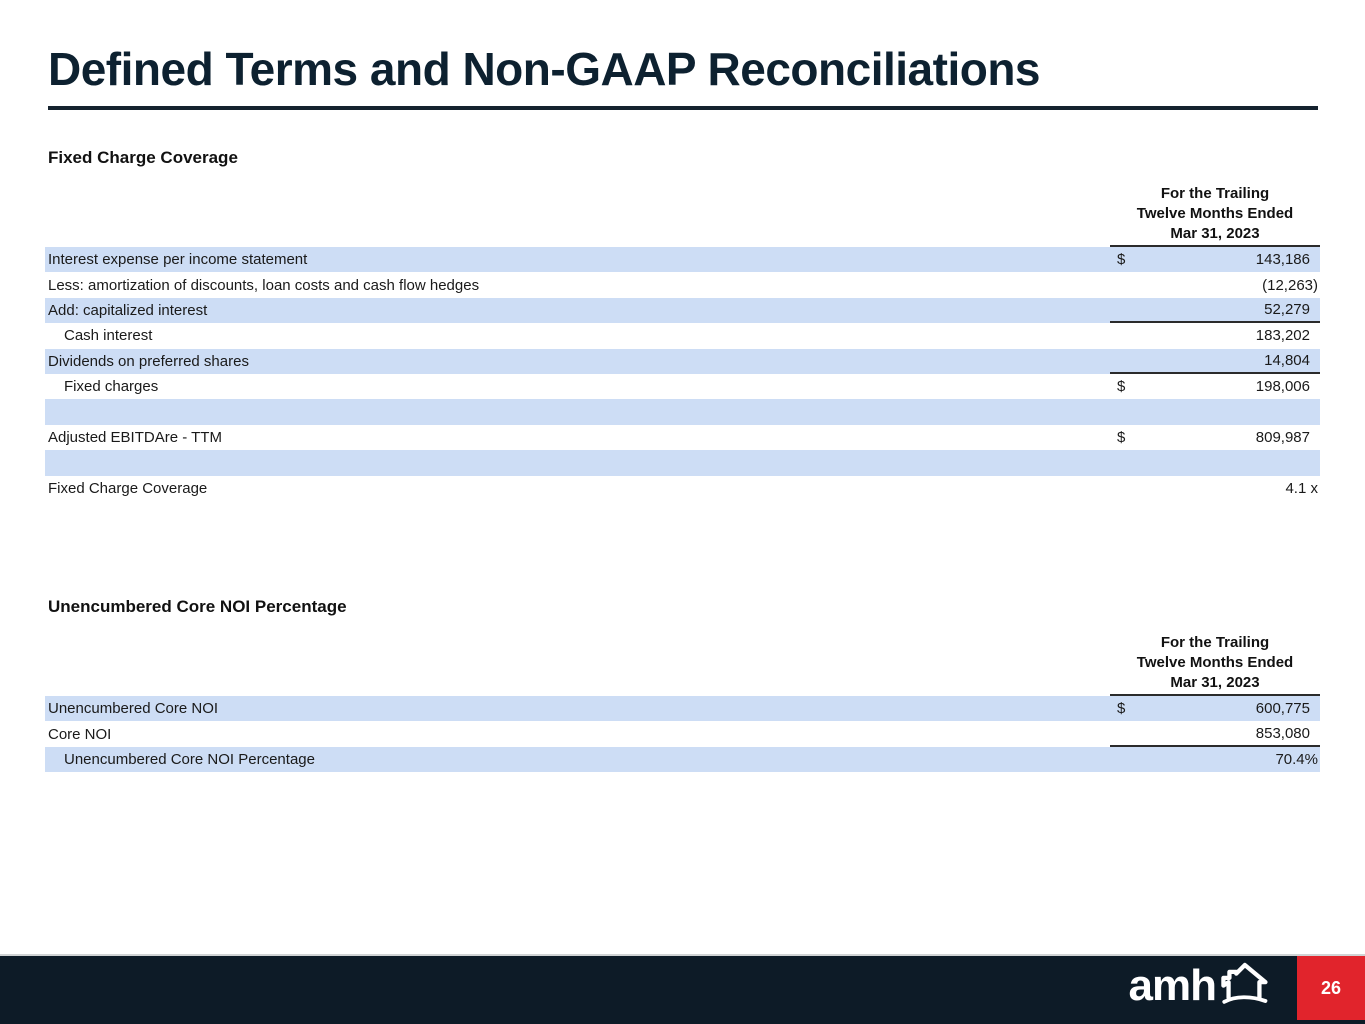 The width and height of the screenshot is (1365, 1024). Describe the element at coordinates (189, 759) in the screenshot. I see `row-label: Unencumbered Core NOI Percentage` at that location.